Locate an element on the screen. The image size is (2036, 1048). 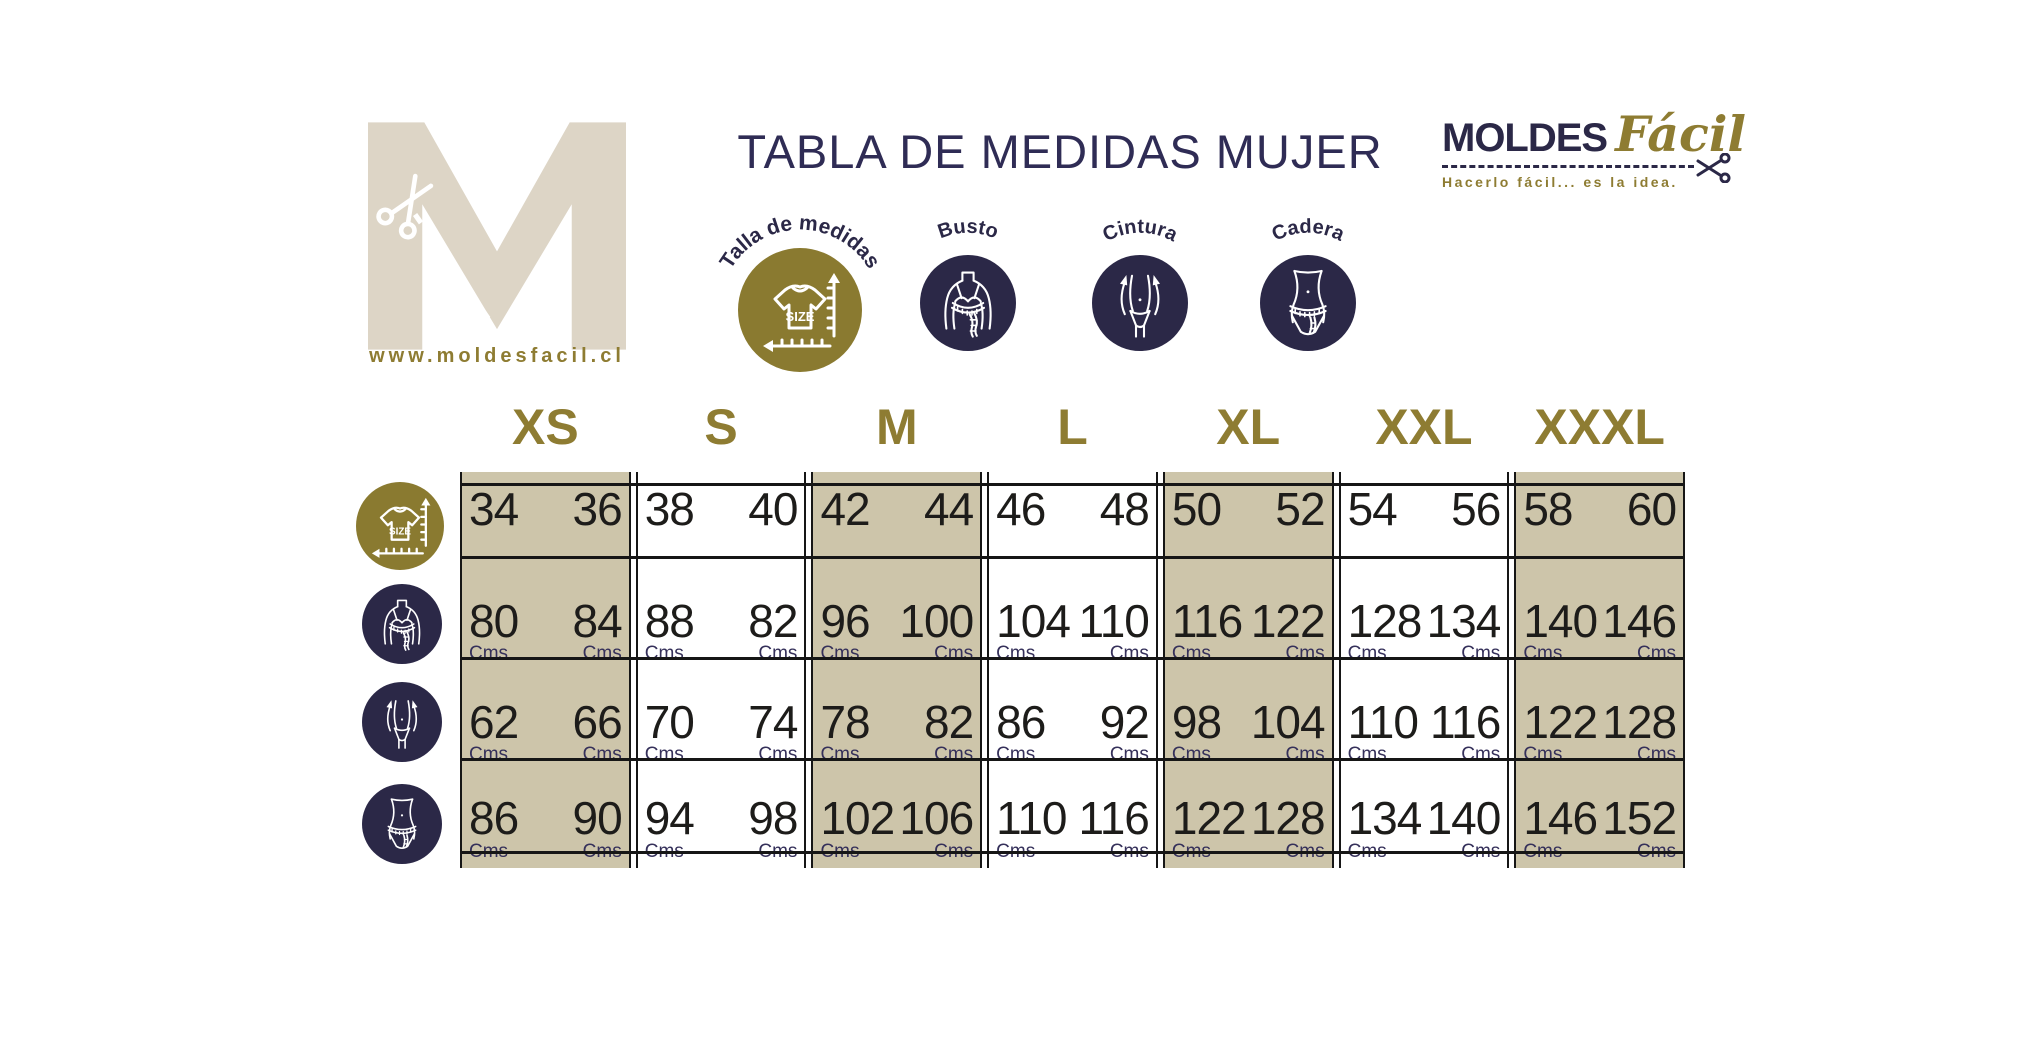
size-column-xl: 5052116Cms122Cms98Cms104Cms122Cms128Cms is located at coordinates (1248, 670).